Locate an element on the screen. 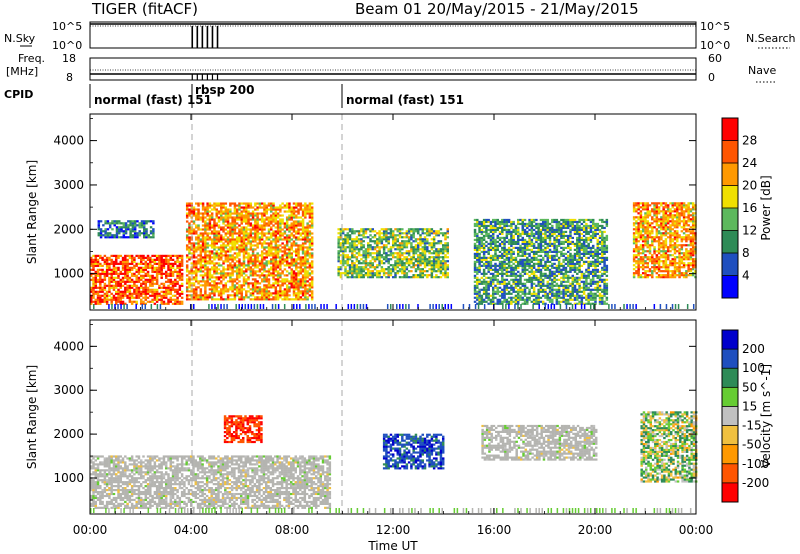  nave-label: Nave is located at coordinates (762, 70).